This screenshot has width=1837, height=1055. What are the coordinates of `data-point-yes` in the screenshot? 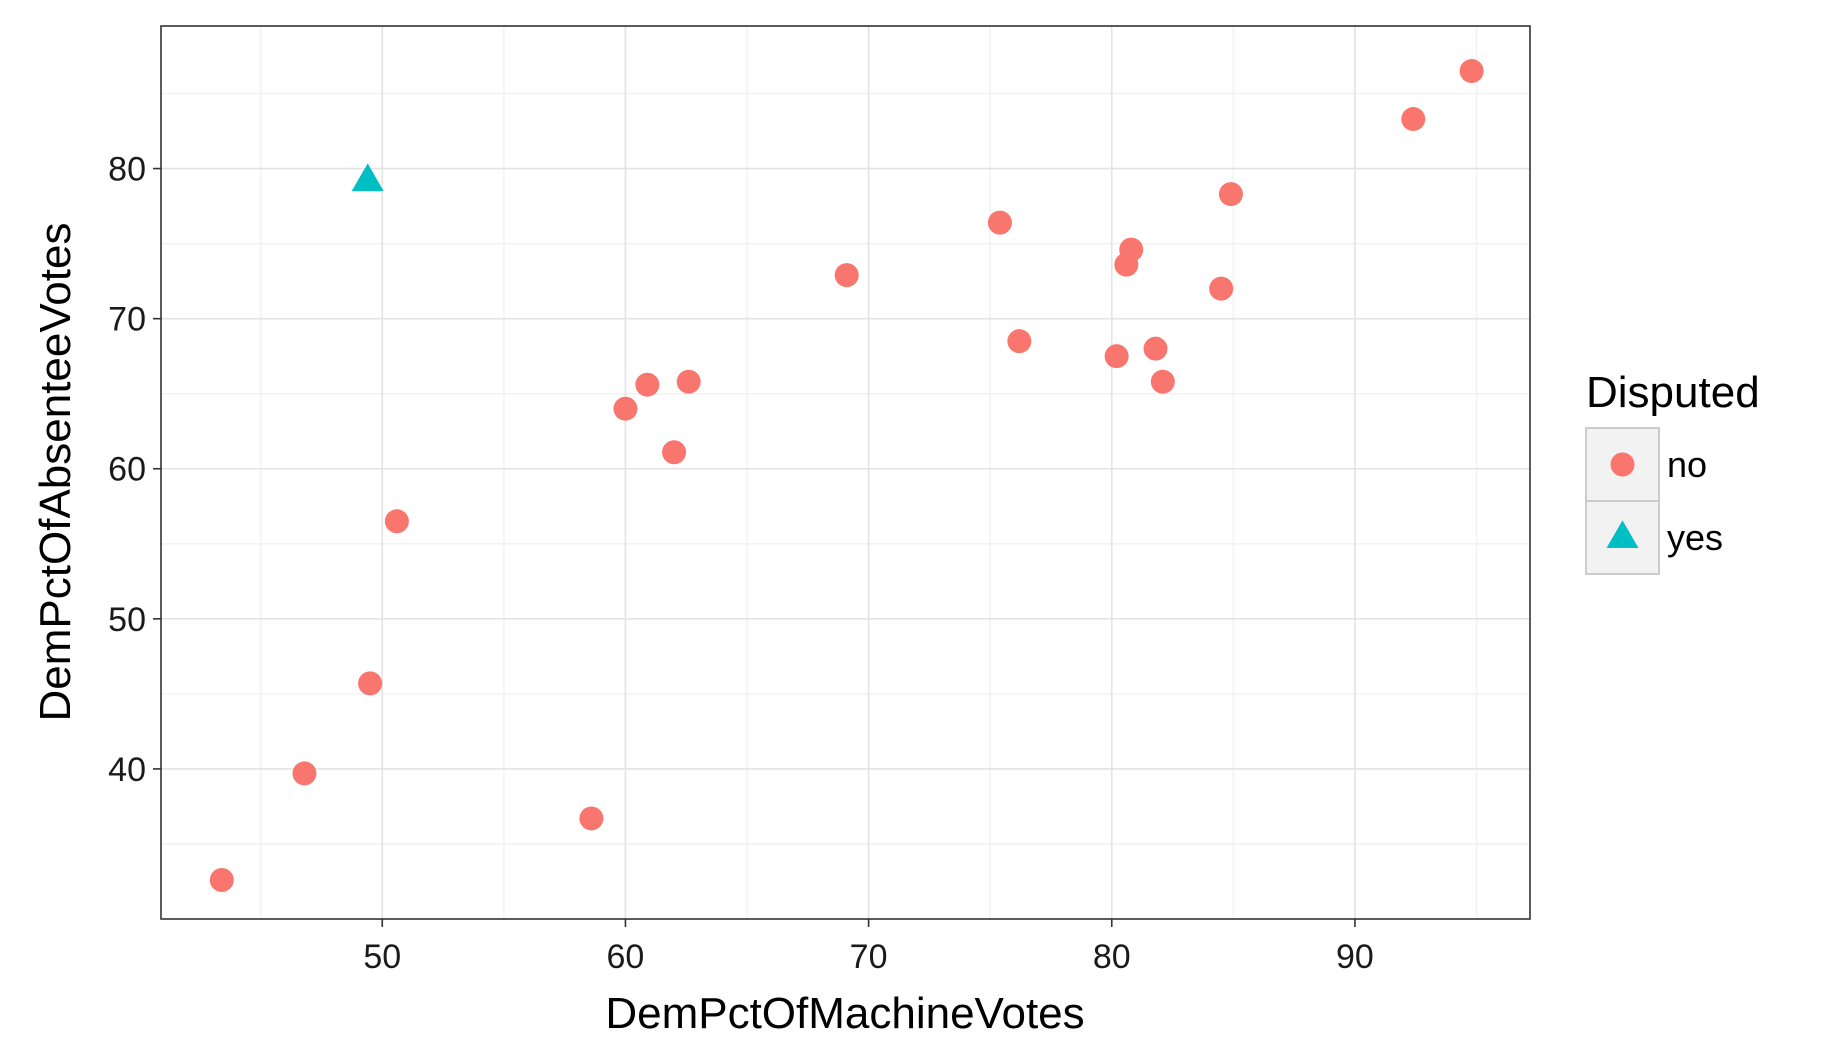 It's located at (367, 177).